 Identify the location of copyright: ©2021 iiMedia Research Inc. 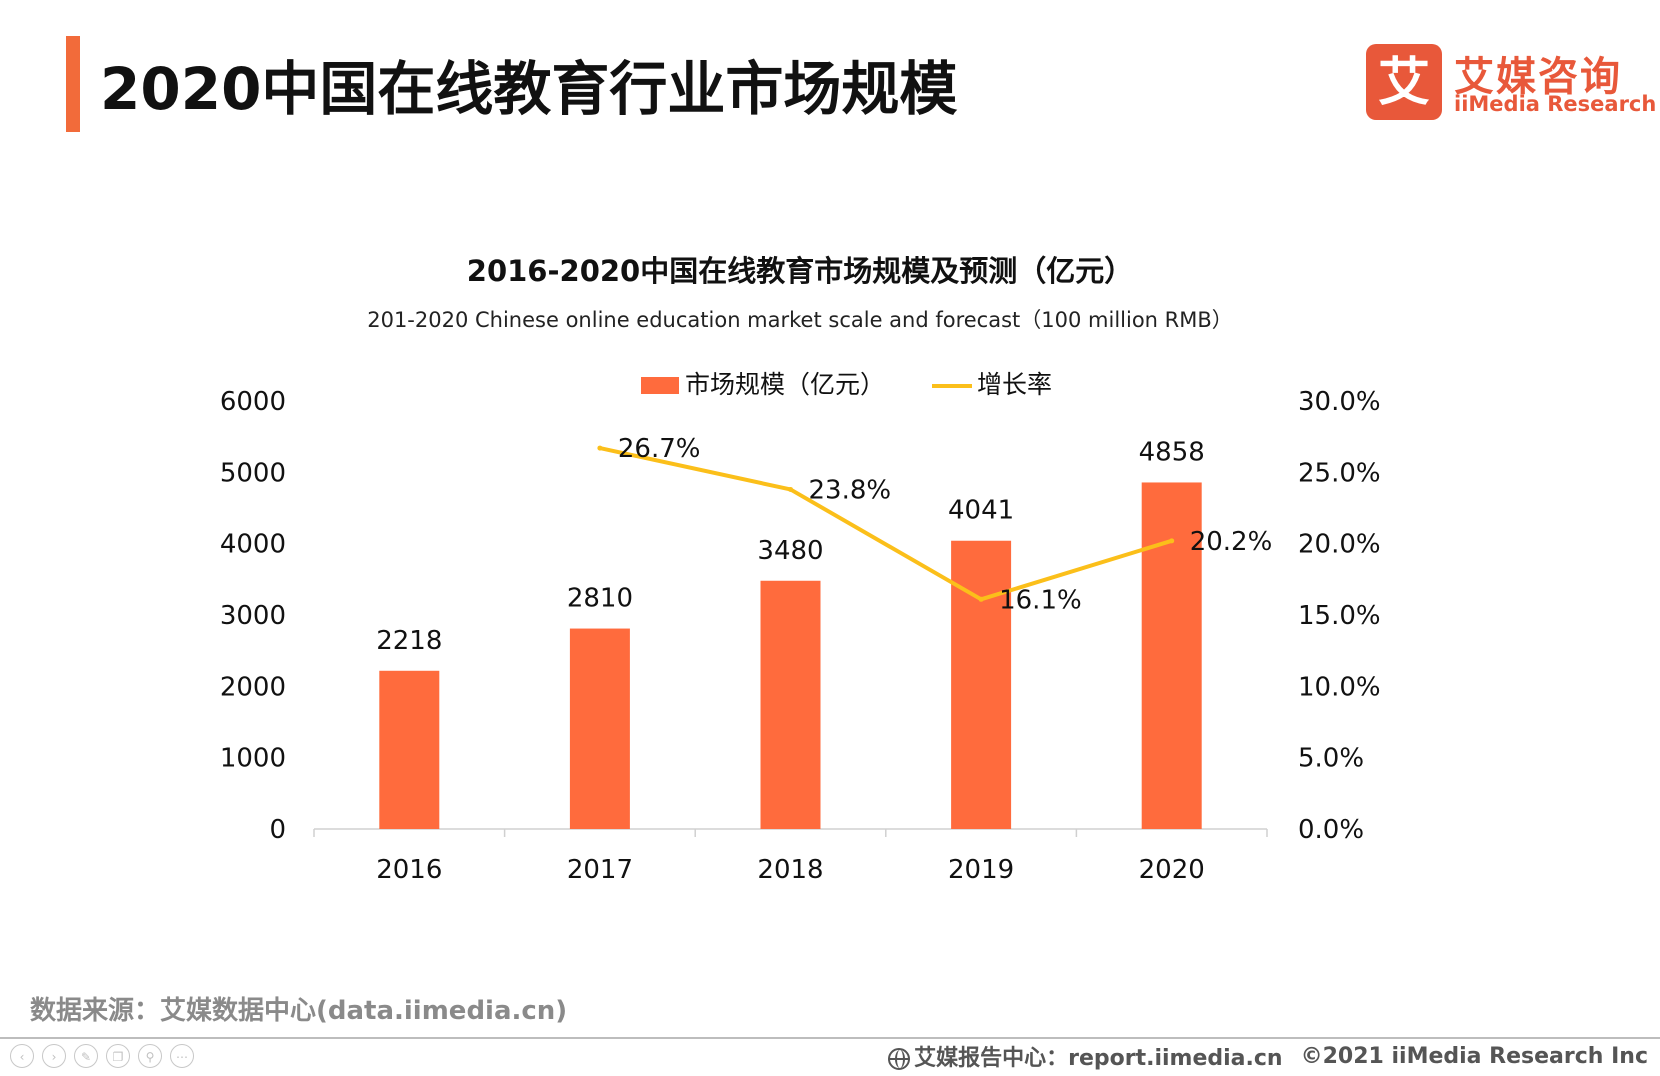
(1474, 1056).